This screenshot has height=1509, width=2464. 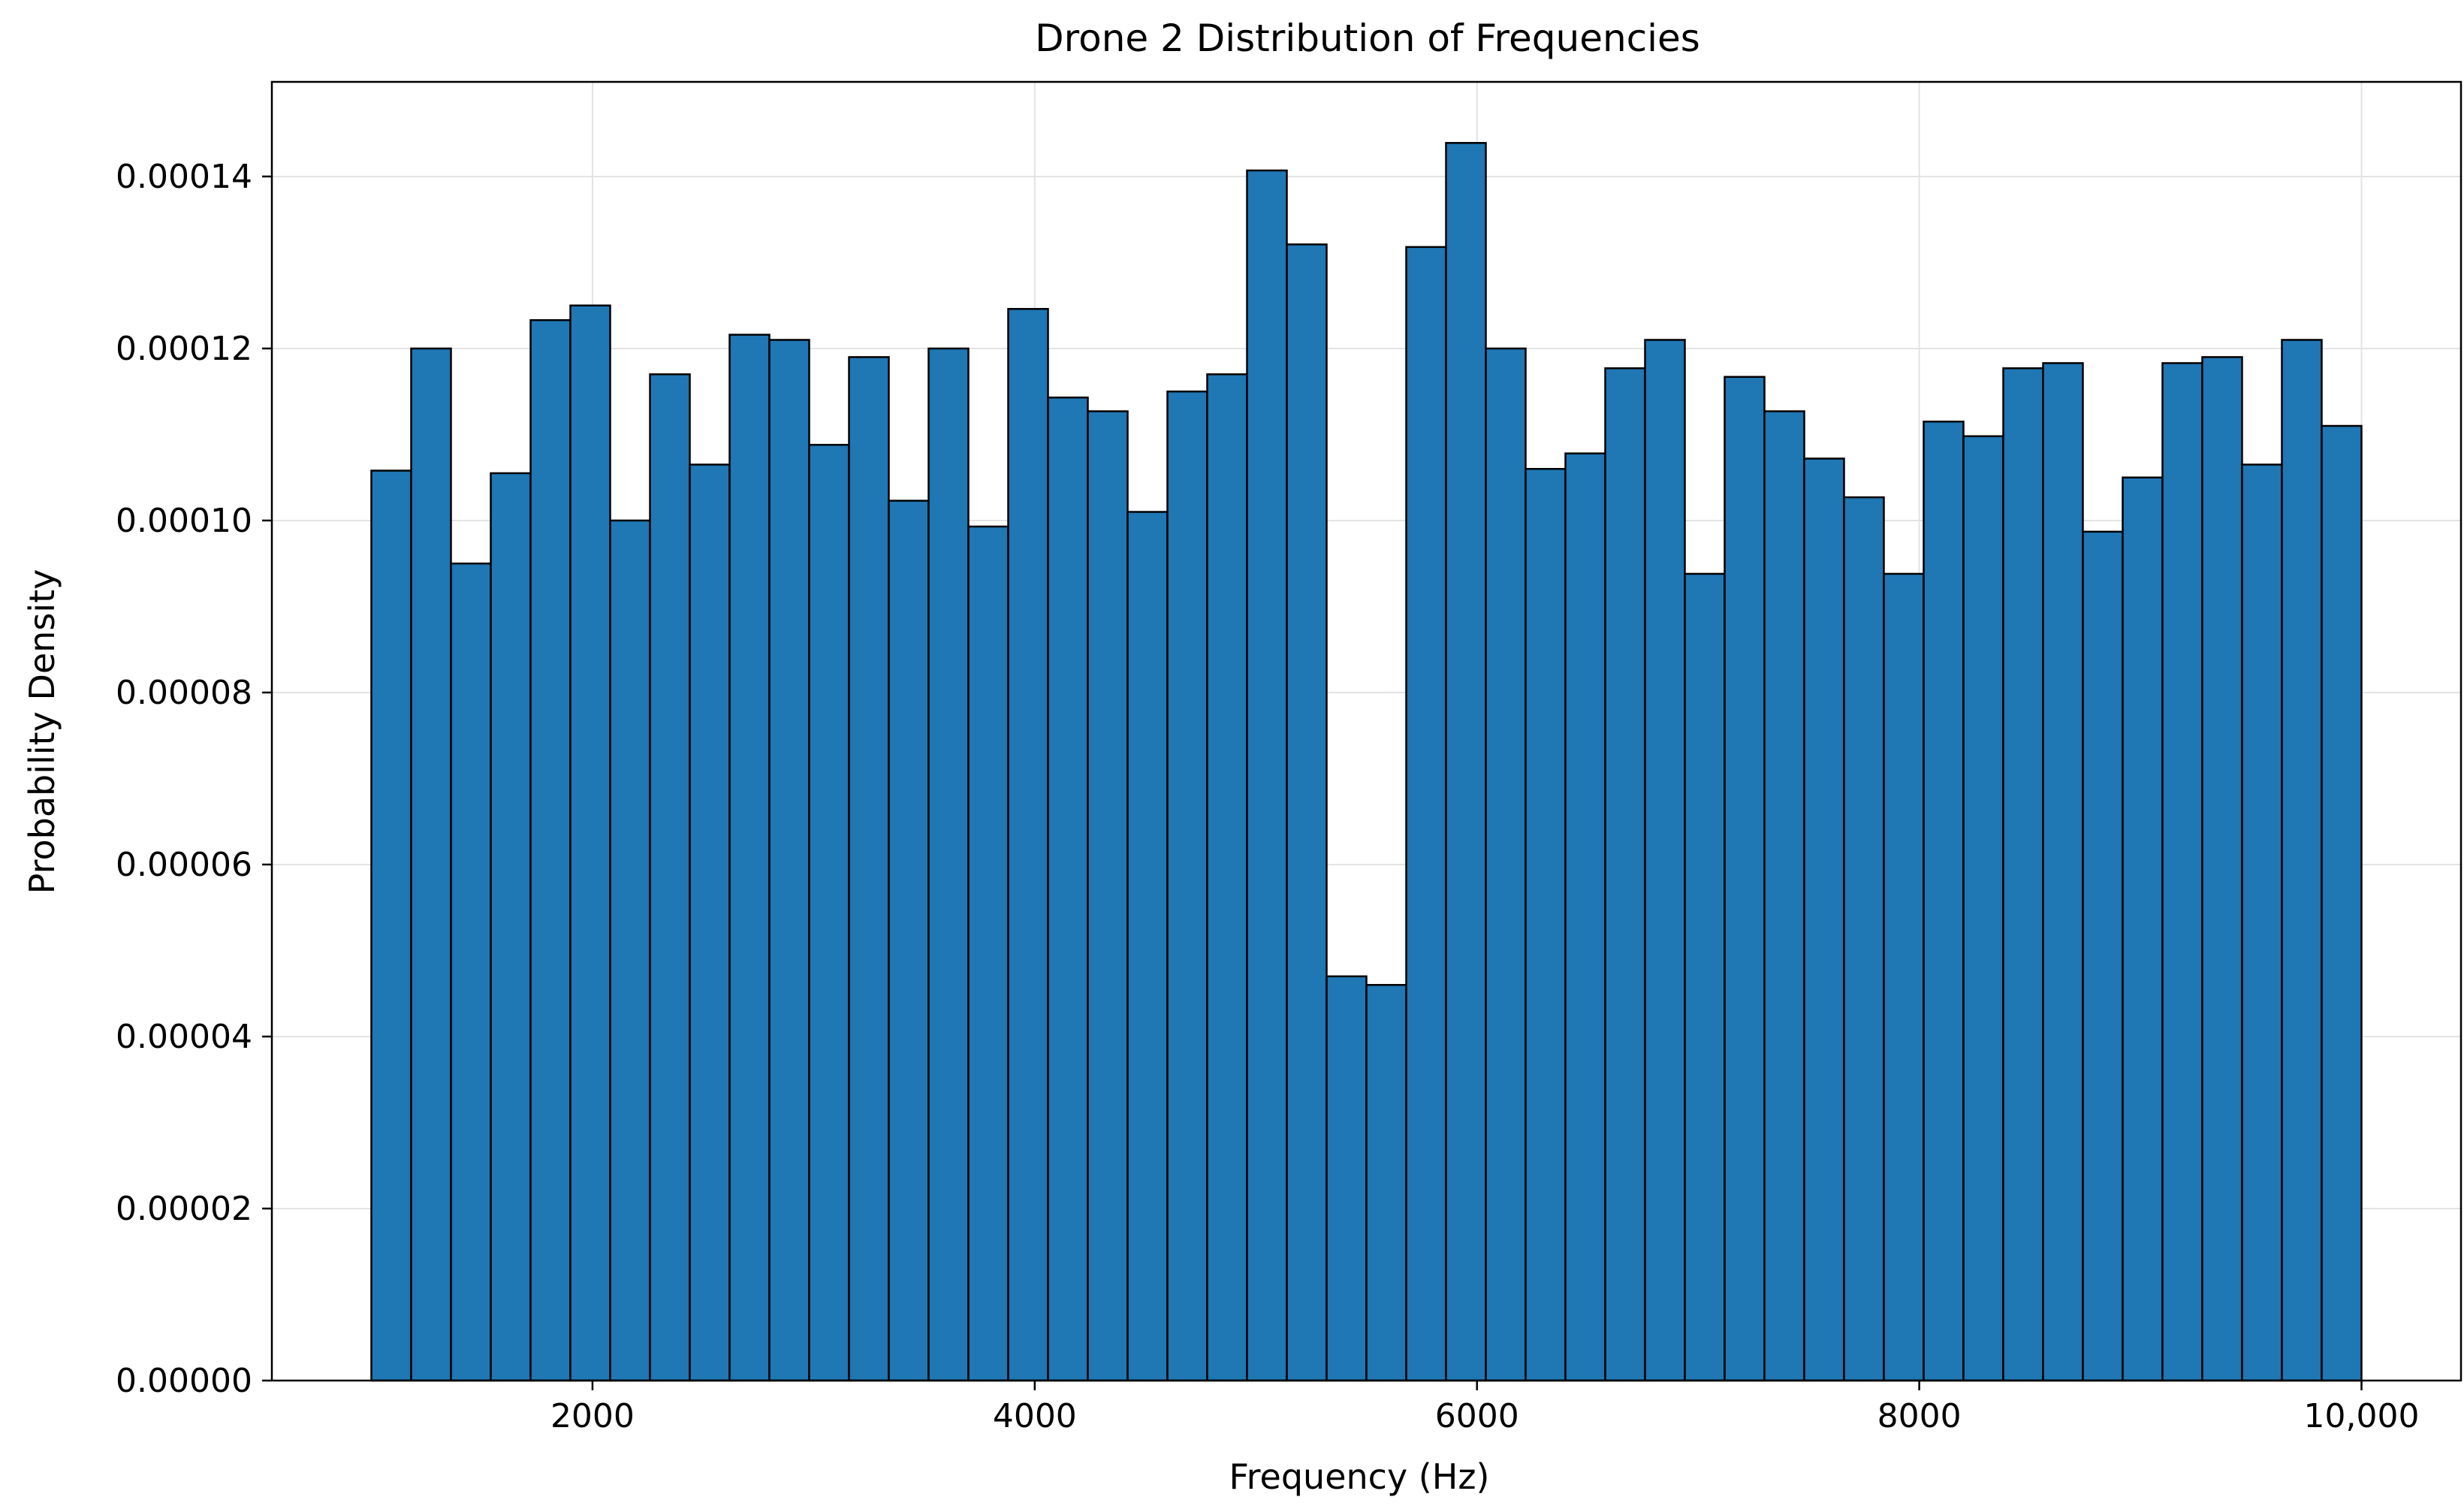 What do you see at coordinates (592, 1416) in the screenshot?
I see `x-tick-label: 2000` at bounding box center [592, 1416].